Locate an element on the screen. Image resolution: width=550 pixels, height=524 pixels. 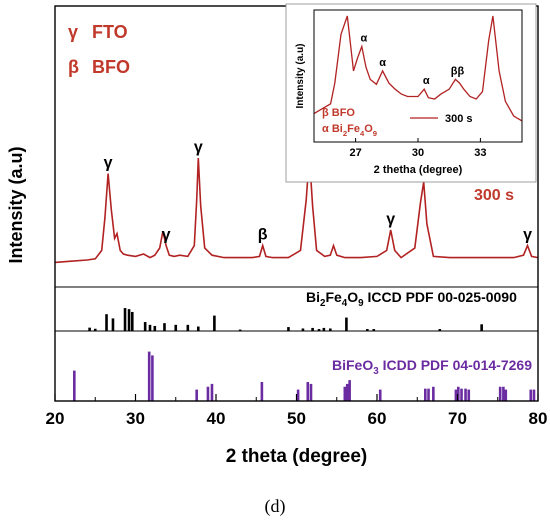
x-tick-label: 50 is located at coordinates (296, 418).